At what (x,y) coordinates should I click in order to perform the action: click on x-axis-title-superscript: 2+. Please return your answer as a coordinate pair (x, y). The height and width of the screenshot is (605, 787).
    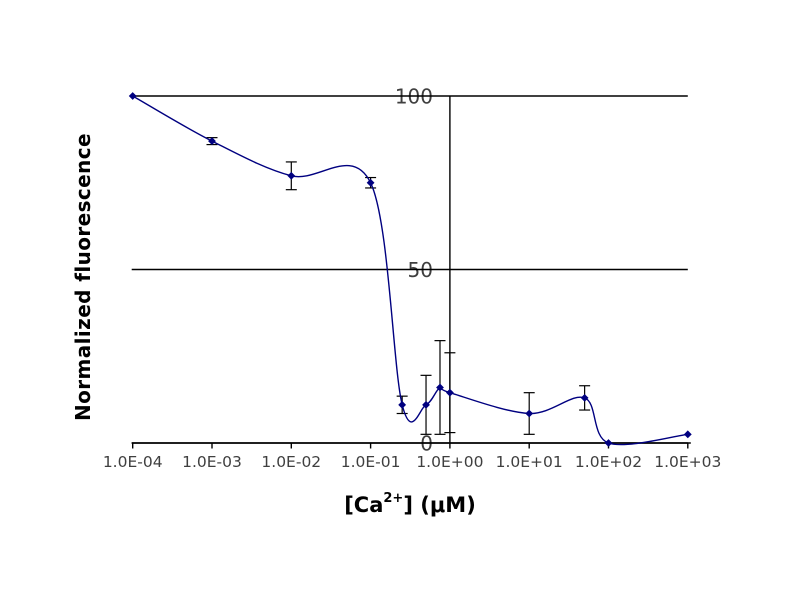
    Looking at the image, I should click on (393, 499).